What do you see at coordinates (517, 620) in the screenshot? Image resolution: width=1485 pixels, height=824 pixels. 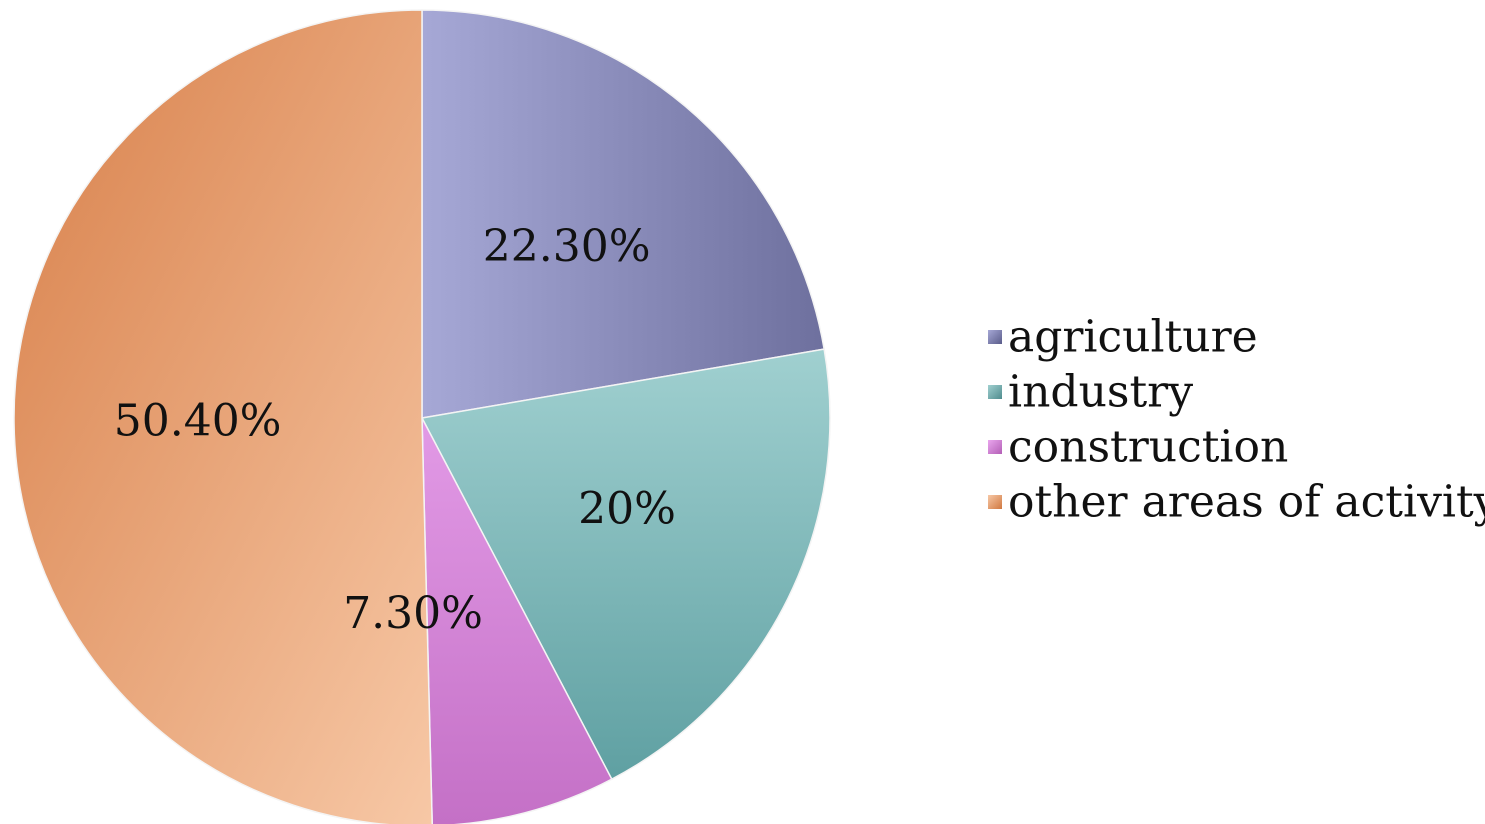 I see `pie-slice-construction` at bounding box center [517, 620].